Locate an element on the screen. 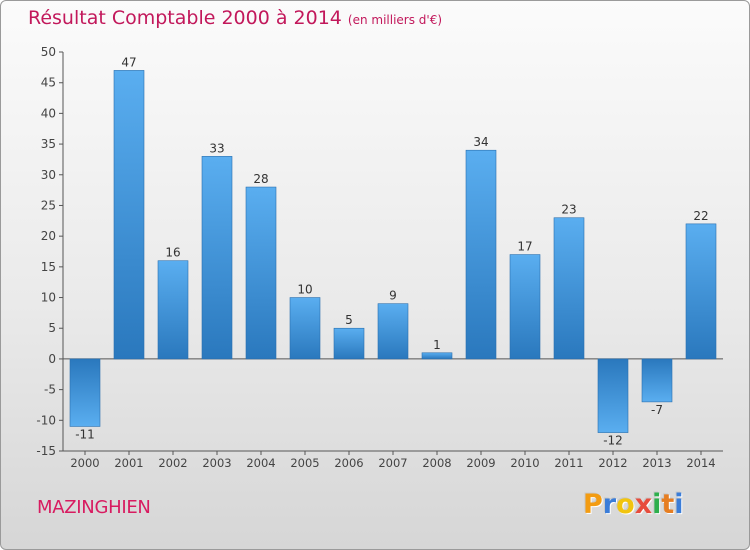  x-tick-label: 2010 is located at coordinates (524, 463).